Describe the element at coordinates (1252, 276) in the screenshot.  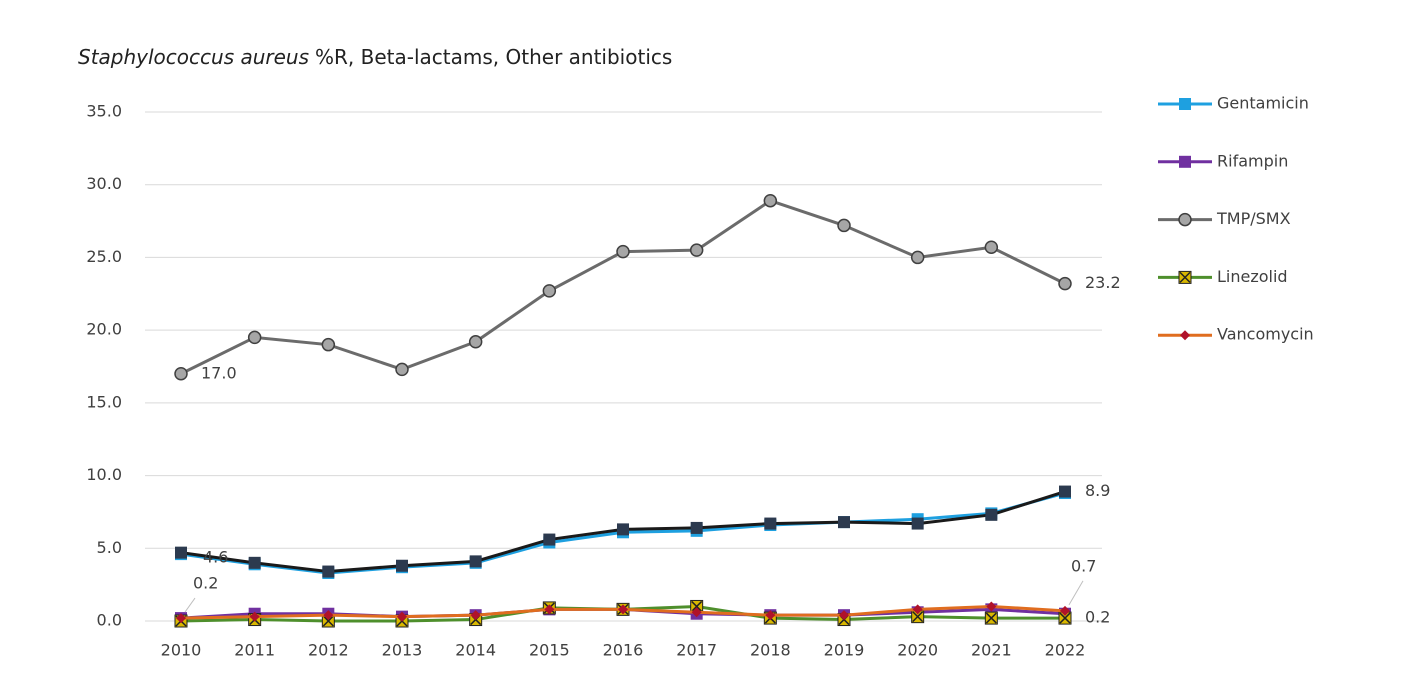
I see `legend-label: Linezolid` at that location.